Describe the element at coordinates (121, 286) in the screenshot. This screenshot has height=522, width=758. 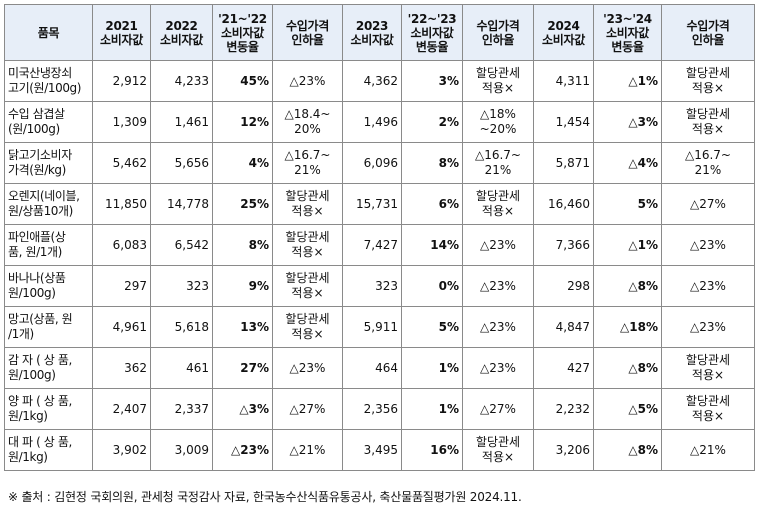
I see `cell-price-2021: 297` at that location.